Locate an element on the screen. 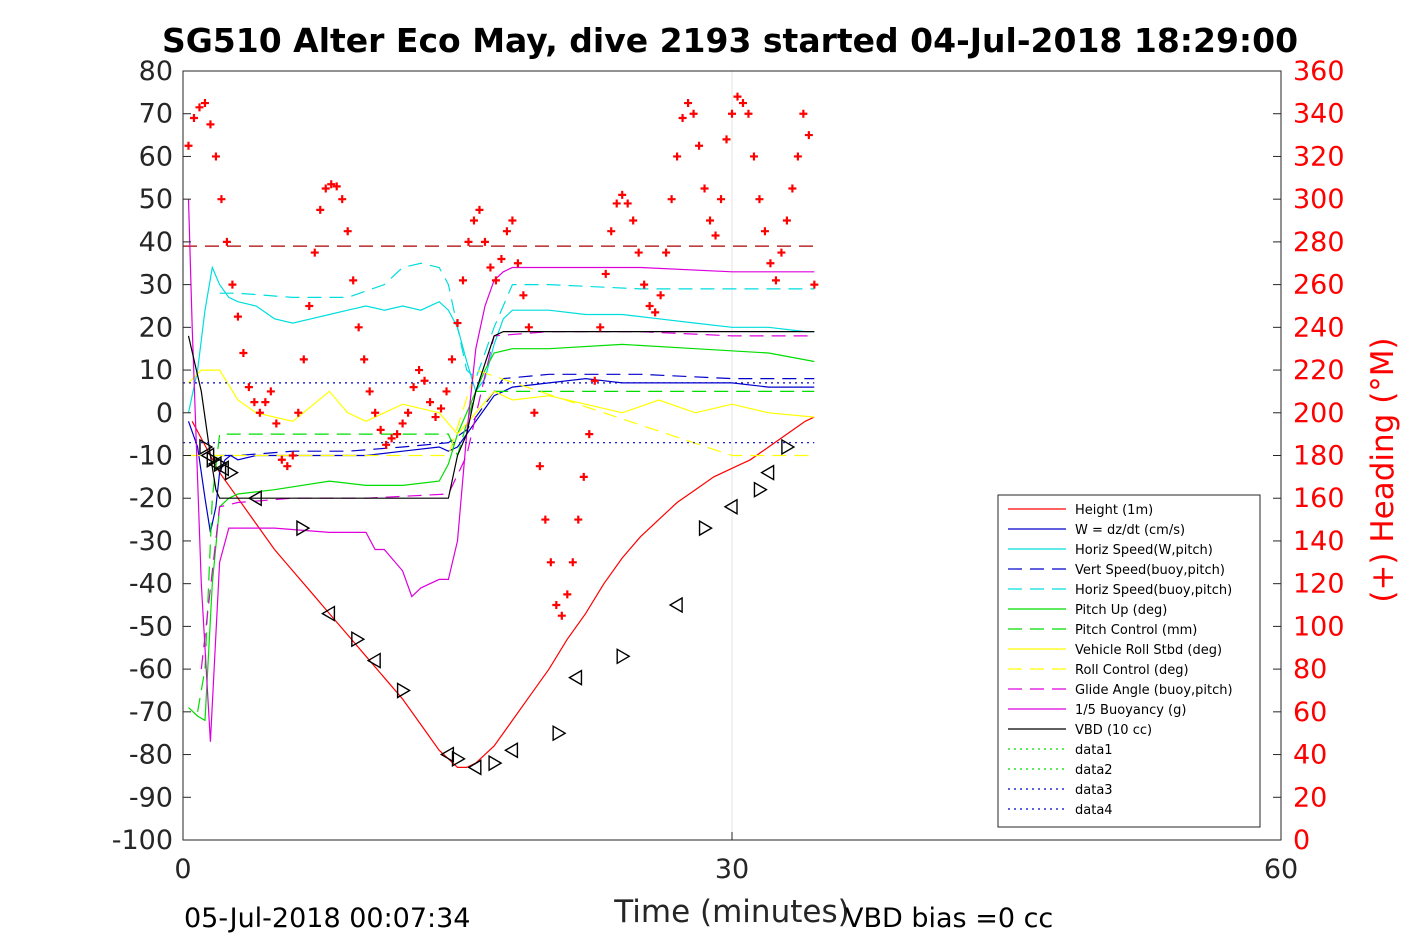 Image resolution: width=1417 pixels, height=945 pixels. left-tick-label: 20 is located at coordinates (156, 327).